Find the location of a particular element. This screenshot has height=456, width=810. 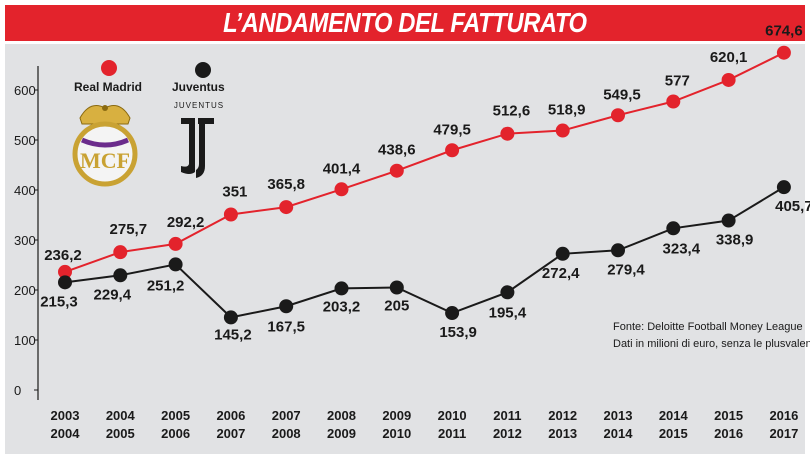

chart-title: L’ANDAMENTO DEL FATTURATO is located at coordinates (405, 22).